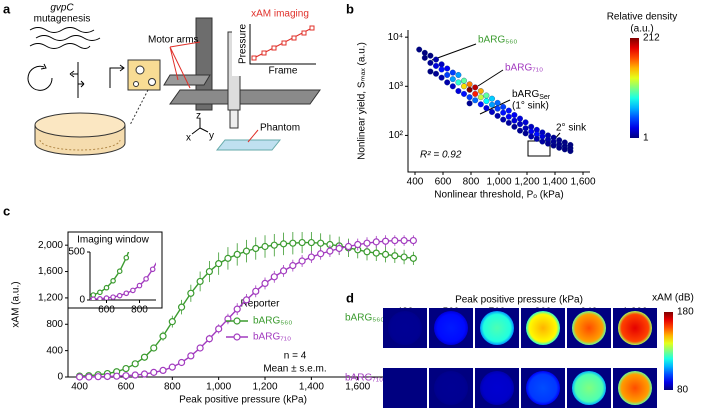 The width and height of the screenshot is (702, 409). I want to click on y-axis-title: Nonlinear yield, Sₘₐₓ (a.u.), so click(362, 101).